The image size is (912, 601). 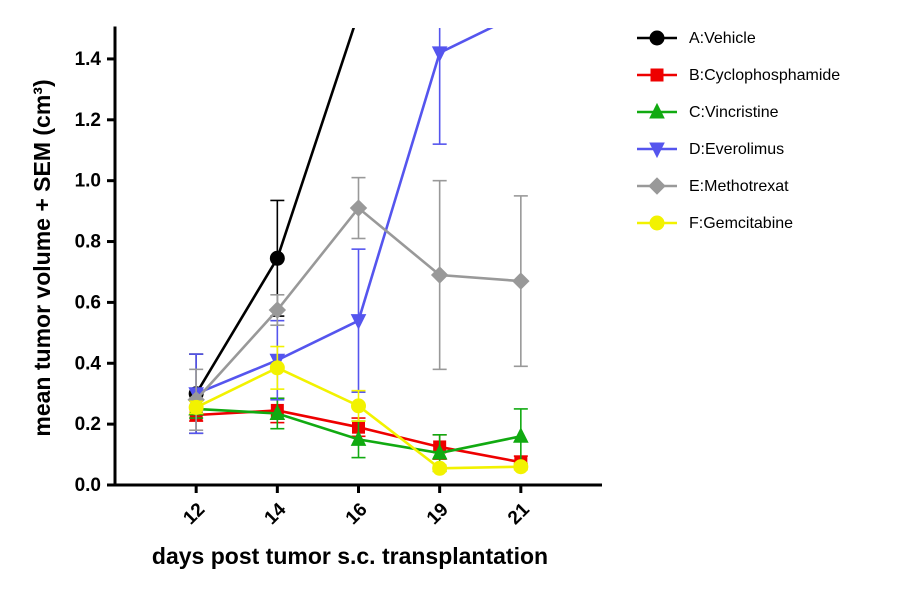 I want to click on y-tick-label: 1.0, so click(x=88, y=181).